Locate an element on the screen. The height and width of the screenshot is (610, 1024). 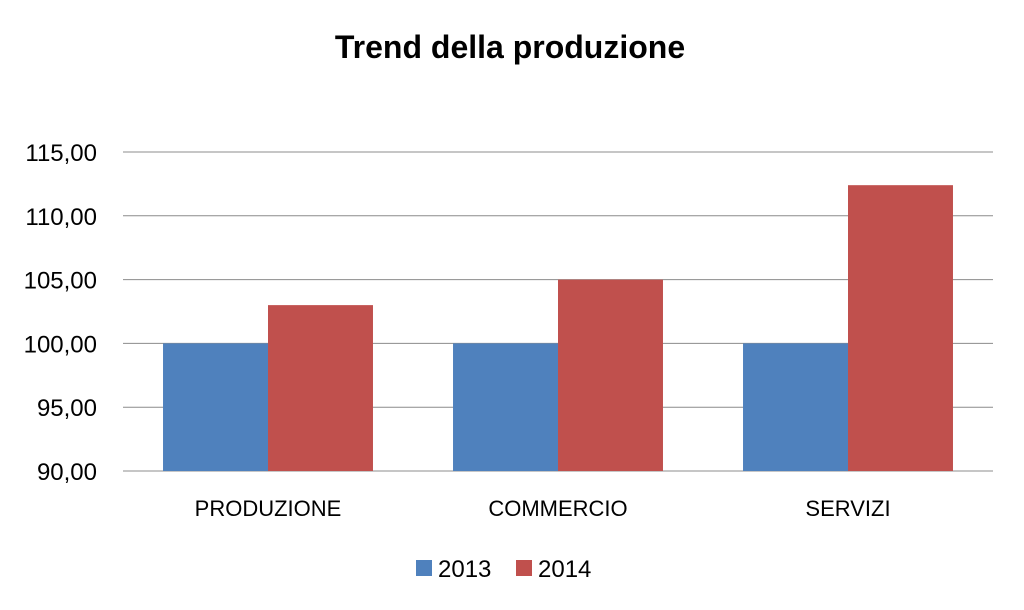
x-axis-category-labels: PRODUZIONE COMMERCIO SERVIZI is located at coordinates (543, 508).